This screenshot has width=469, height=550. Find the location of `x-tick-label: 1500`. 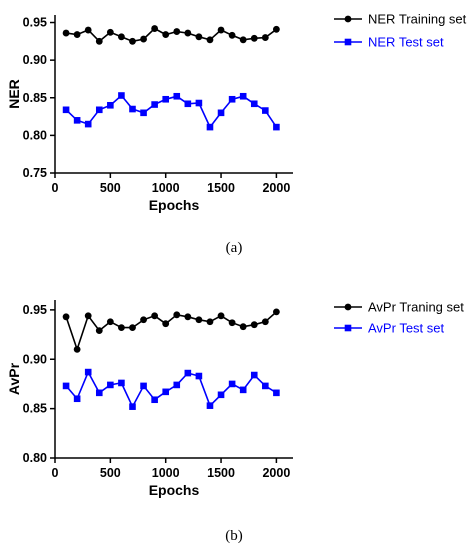

x-tick-label: 1500 is located at coordinates (221, 188).